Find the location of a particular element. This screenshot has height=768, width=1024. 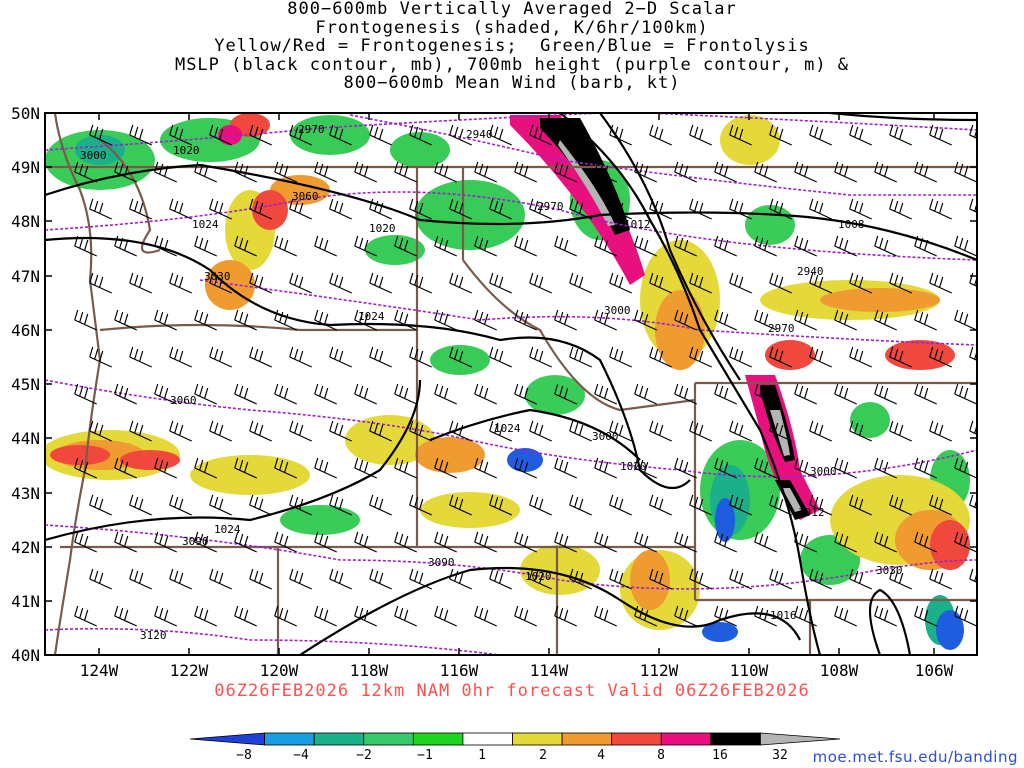

lat-label: 42N is located at coordinates (25, 547).